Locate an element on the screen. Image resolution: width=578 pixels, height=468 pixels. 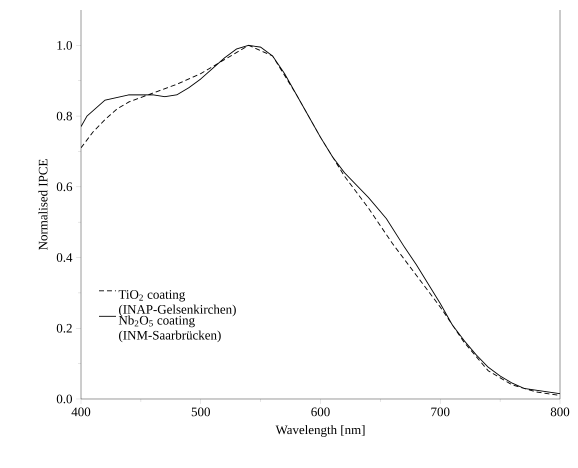
x-tick-label: 600 is located at coordinates (320, 412).